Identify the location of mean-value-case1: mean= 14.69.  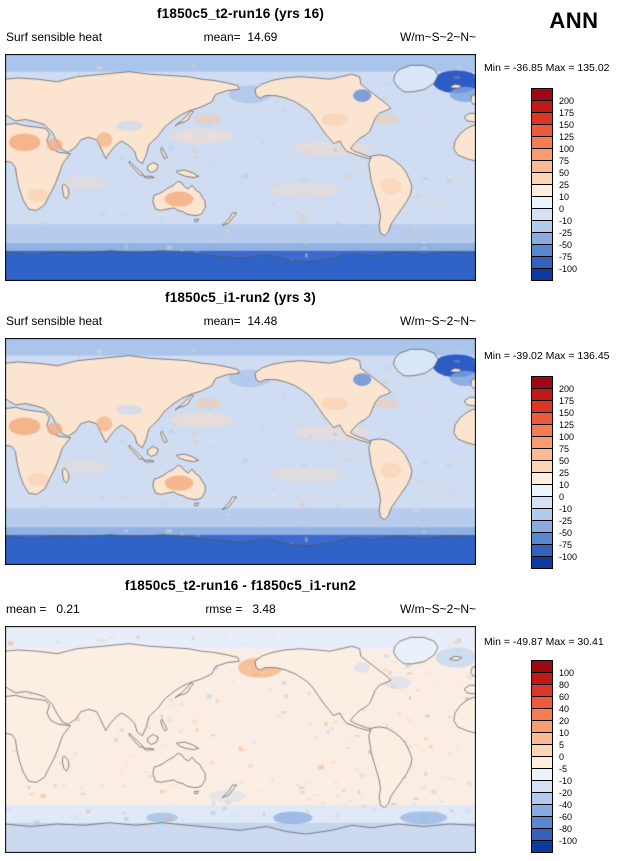
(240, 37).